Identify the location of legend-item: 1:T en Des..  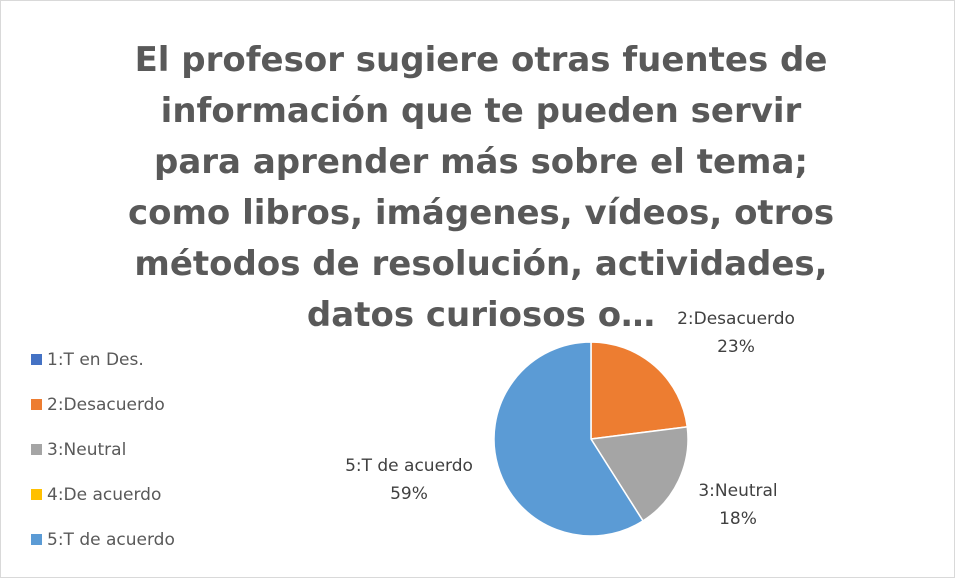
(103, 359).